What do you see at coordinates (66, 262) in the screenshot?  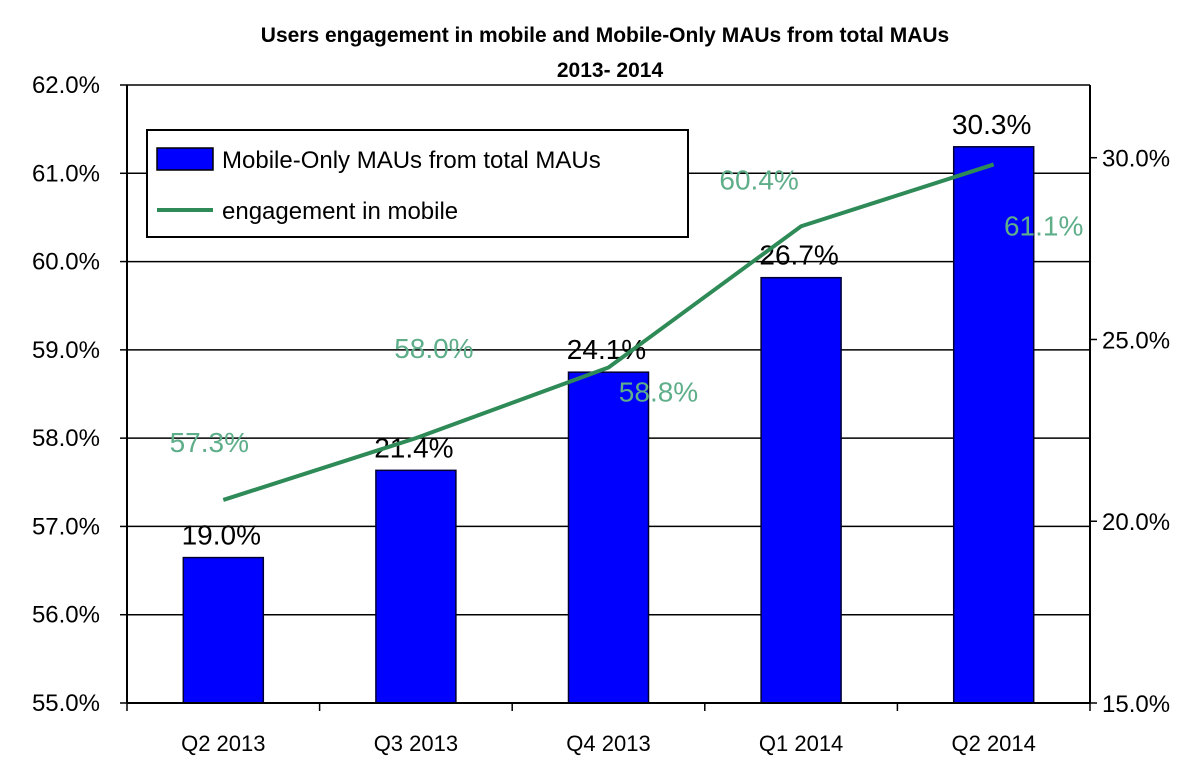 I see `left-tick-label: 60.0%` at bounding box center [66, 262].